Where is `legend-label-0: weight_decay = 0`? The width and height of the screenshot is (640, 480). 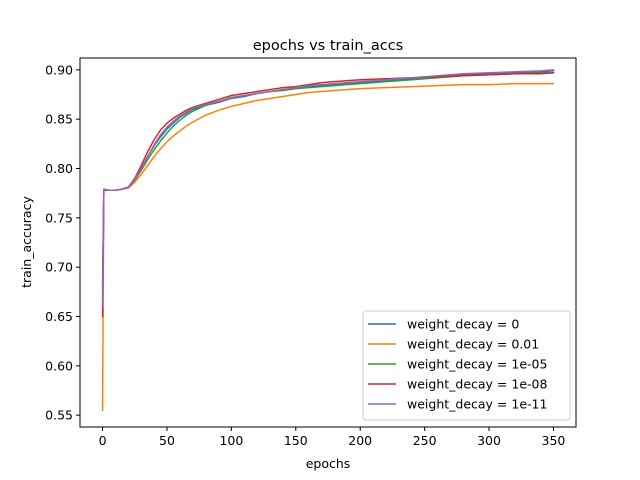
legend-label-0: weight_decay = 0 is located at coordinates (463, 324).